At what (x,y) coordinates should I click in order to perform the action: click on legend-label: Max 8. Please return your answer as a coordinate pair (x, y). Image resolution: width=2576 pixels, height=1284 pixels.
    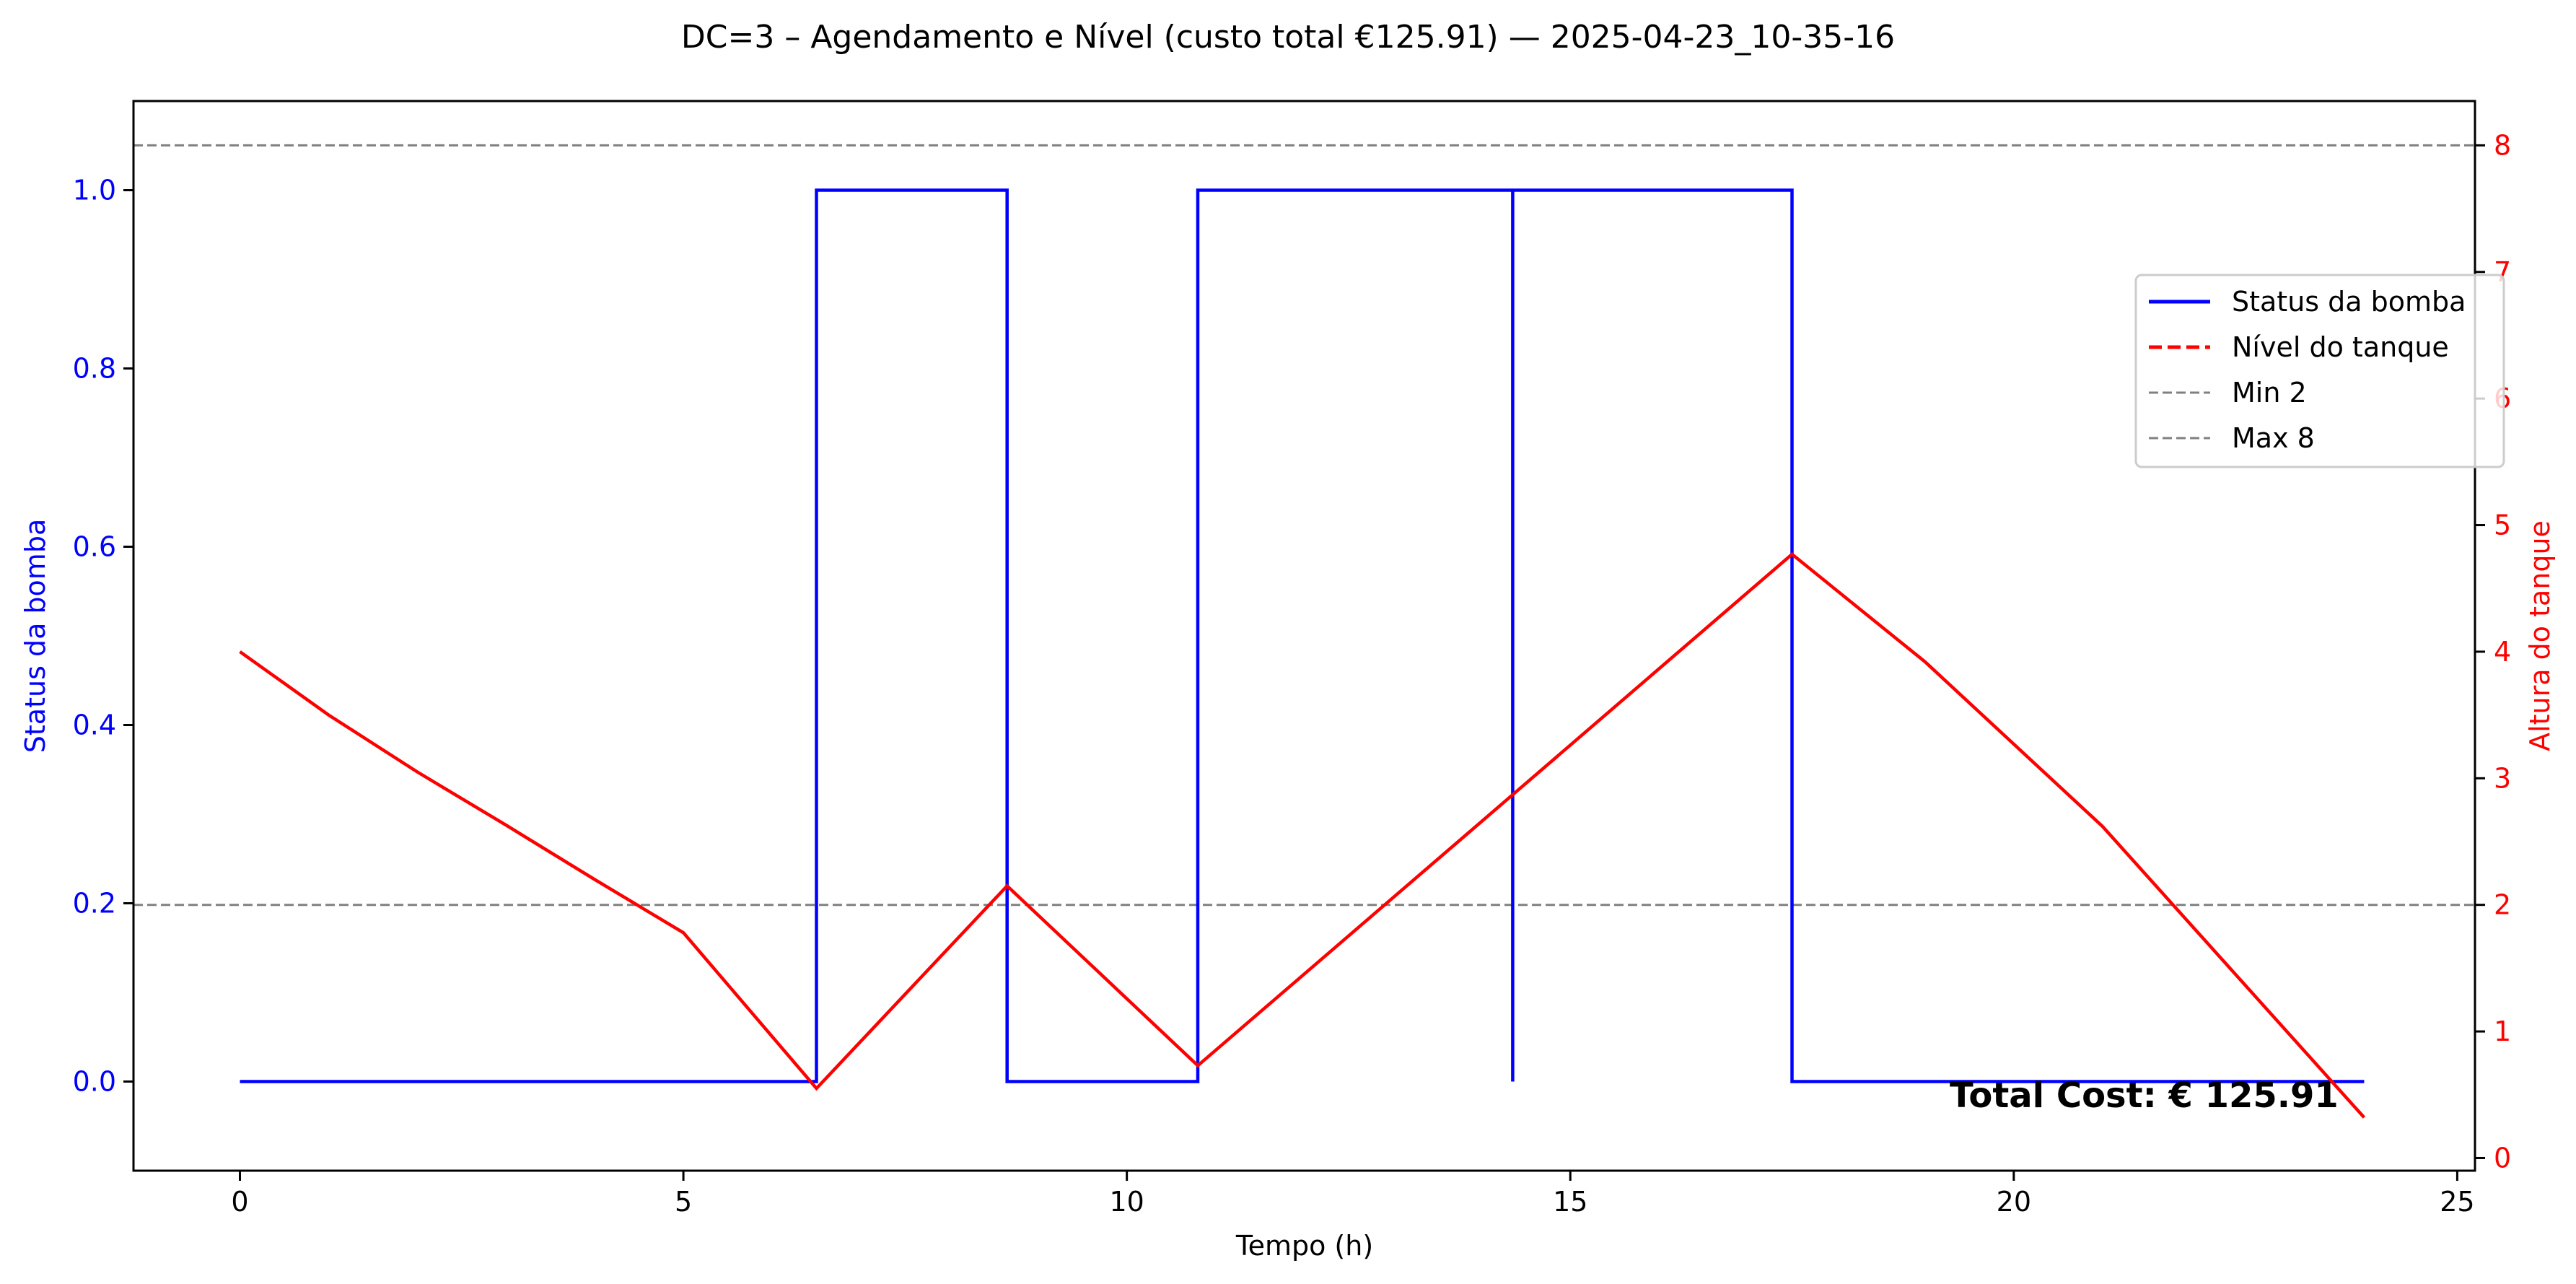
    Looking at the image, I should click on (2273, 438).